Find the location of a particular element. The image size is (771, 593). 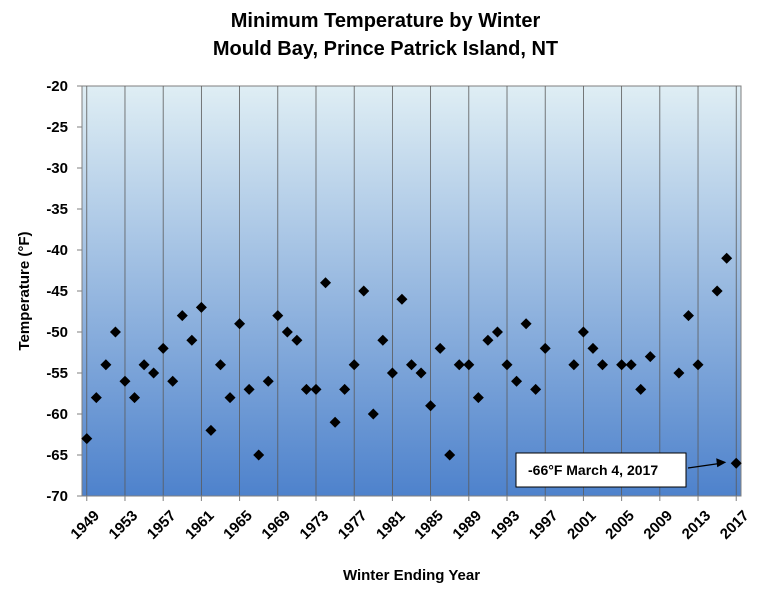

x-tick-label: 1981 is located at coordinates (391, 525).